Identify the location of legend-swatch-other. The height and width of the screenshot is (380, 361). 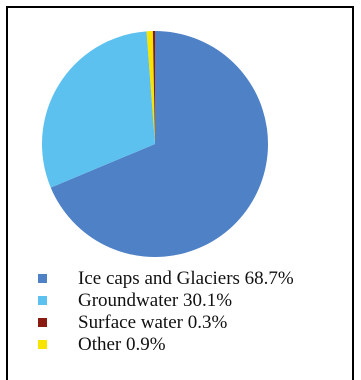
(42, 344).